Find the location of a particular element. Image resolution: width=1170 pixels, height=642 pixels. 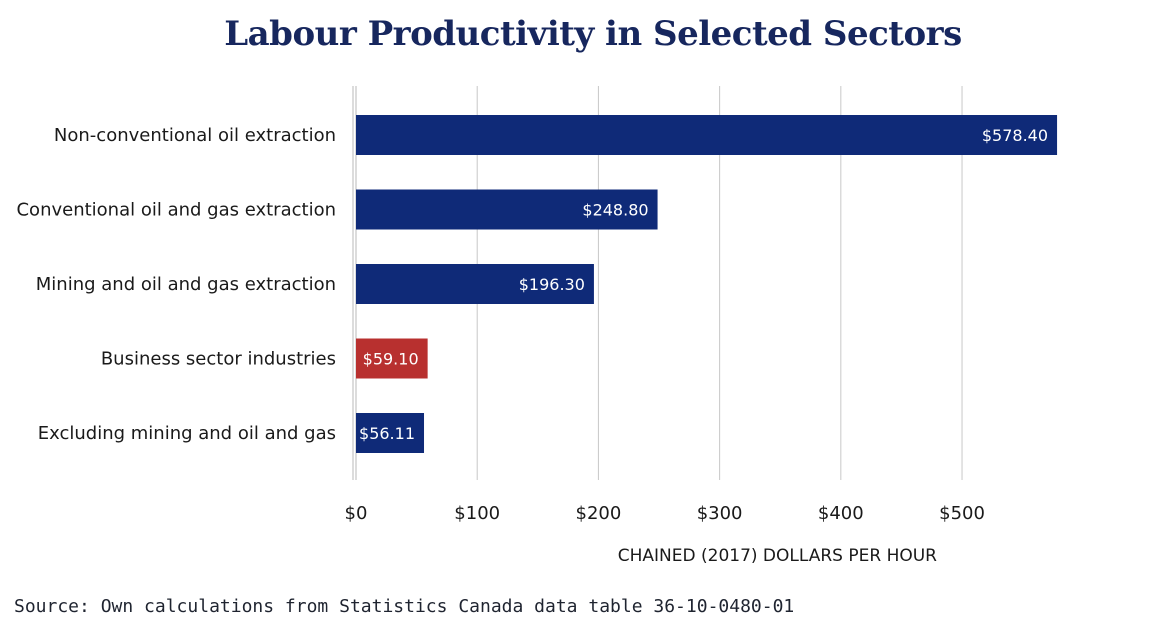

category-label: Conventional oil and gas extraction is located at coordinates (176, 210).